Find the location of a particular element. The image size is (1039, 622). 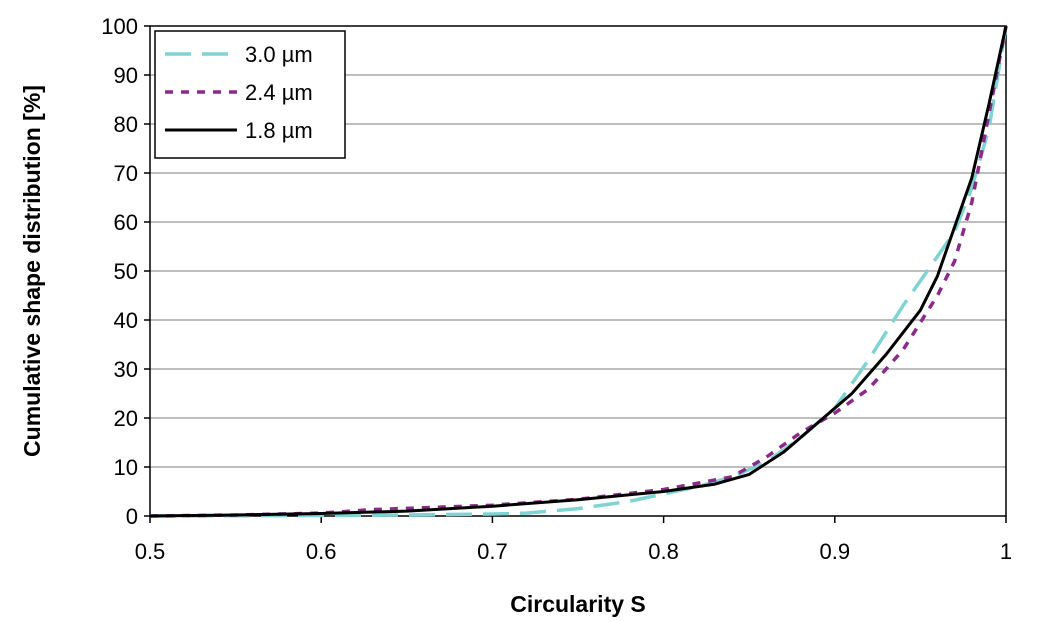

legend-box is located at coordinates (250, 94).